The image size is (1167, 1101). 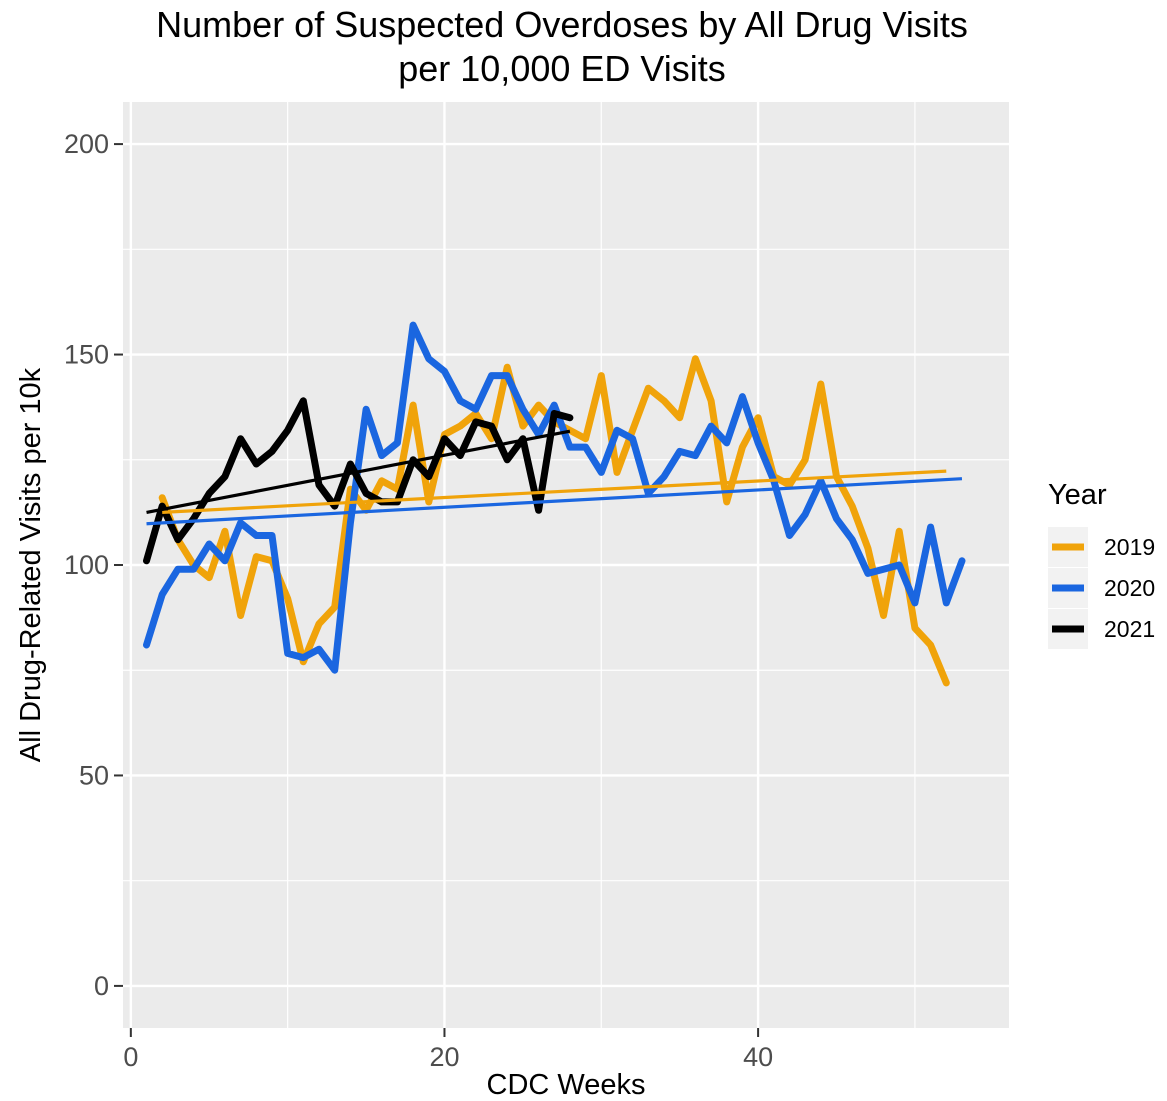 I want to click on legend: Year 2019 2020 2021, so click(x=1101, y=564).